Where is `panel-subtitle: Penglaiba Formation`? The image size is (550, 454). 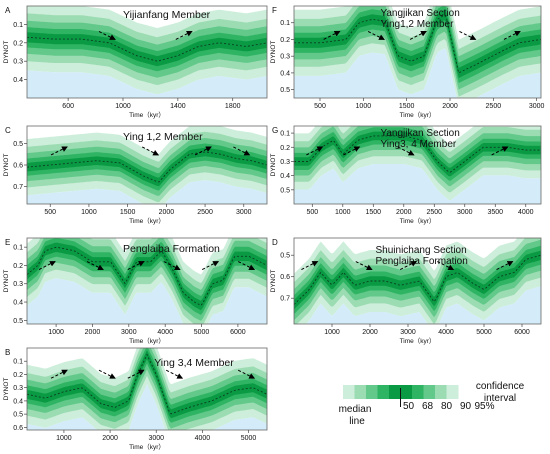
panel-subtitle: Penglaiba Formation is located at coordinates (422, 261).